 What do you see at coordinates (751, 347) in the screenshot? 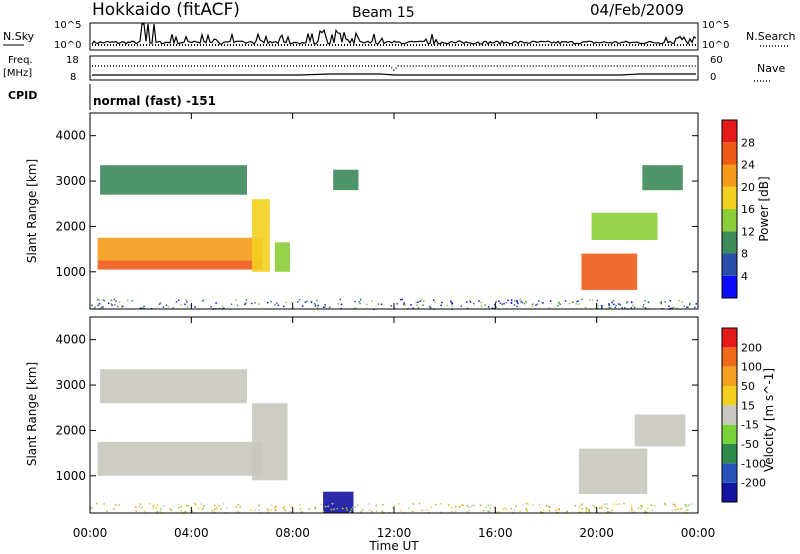
I see `velocity-colorbar-tick: 200` at bounding box center [751, 347].